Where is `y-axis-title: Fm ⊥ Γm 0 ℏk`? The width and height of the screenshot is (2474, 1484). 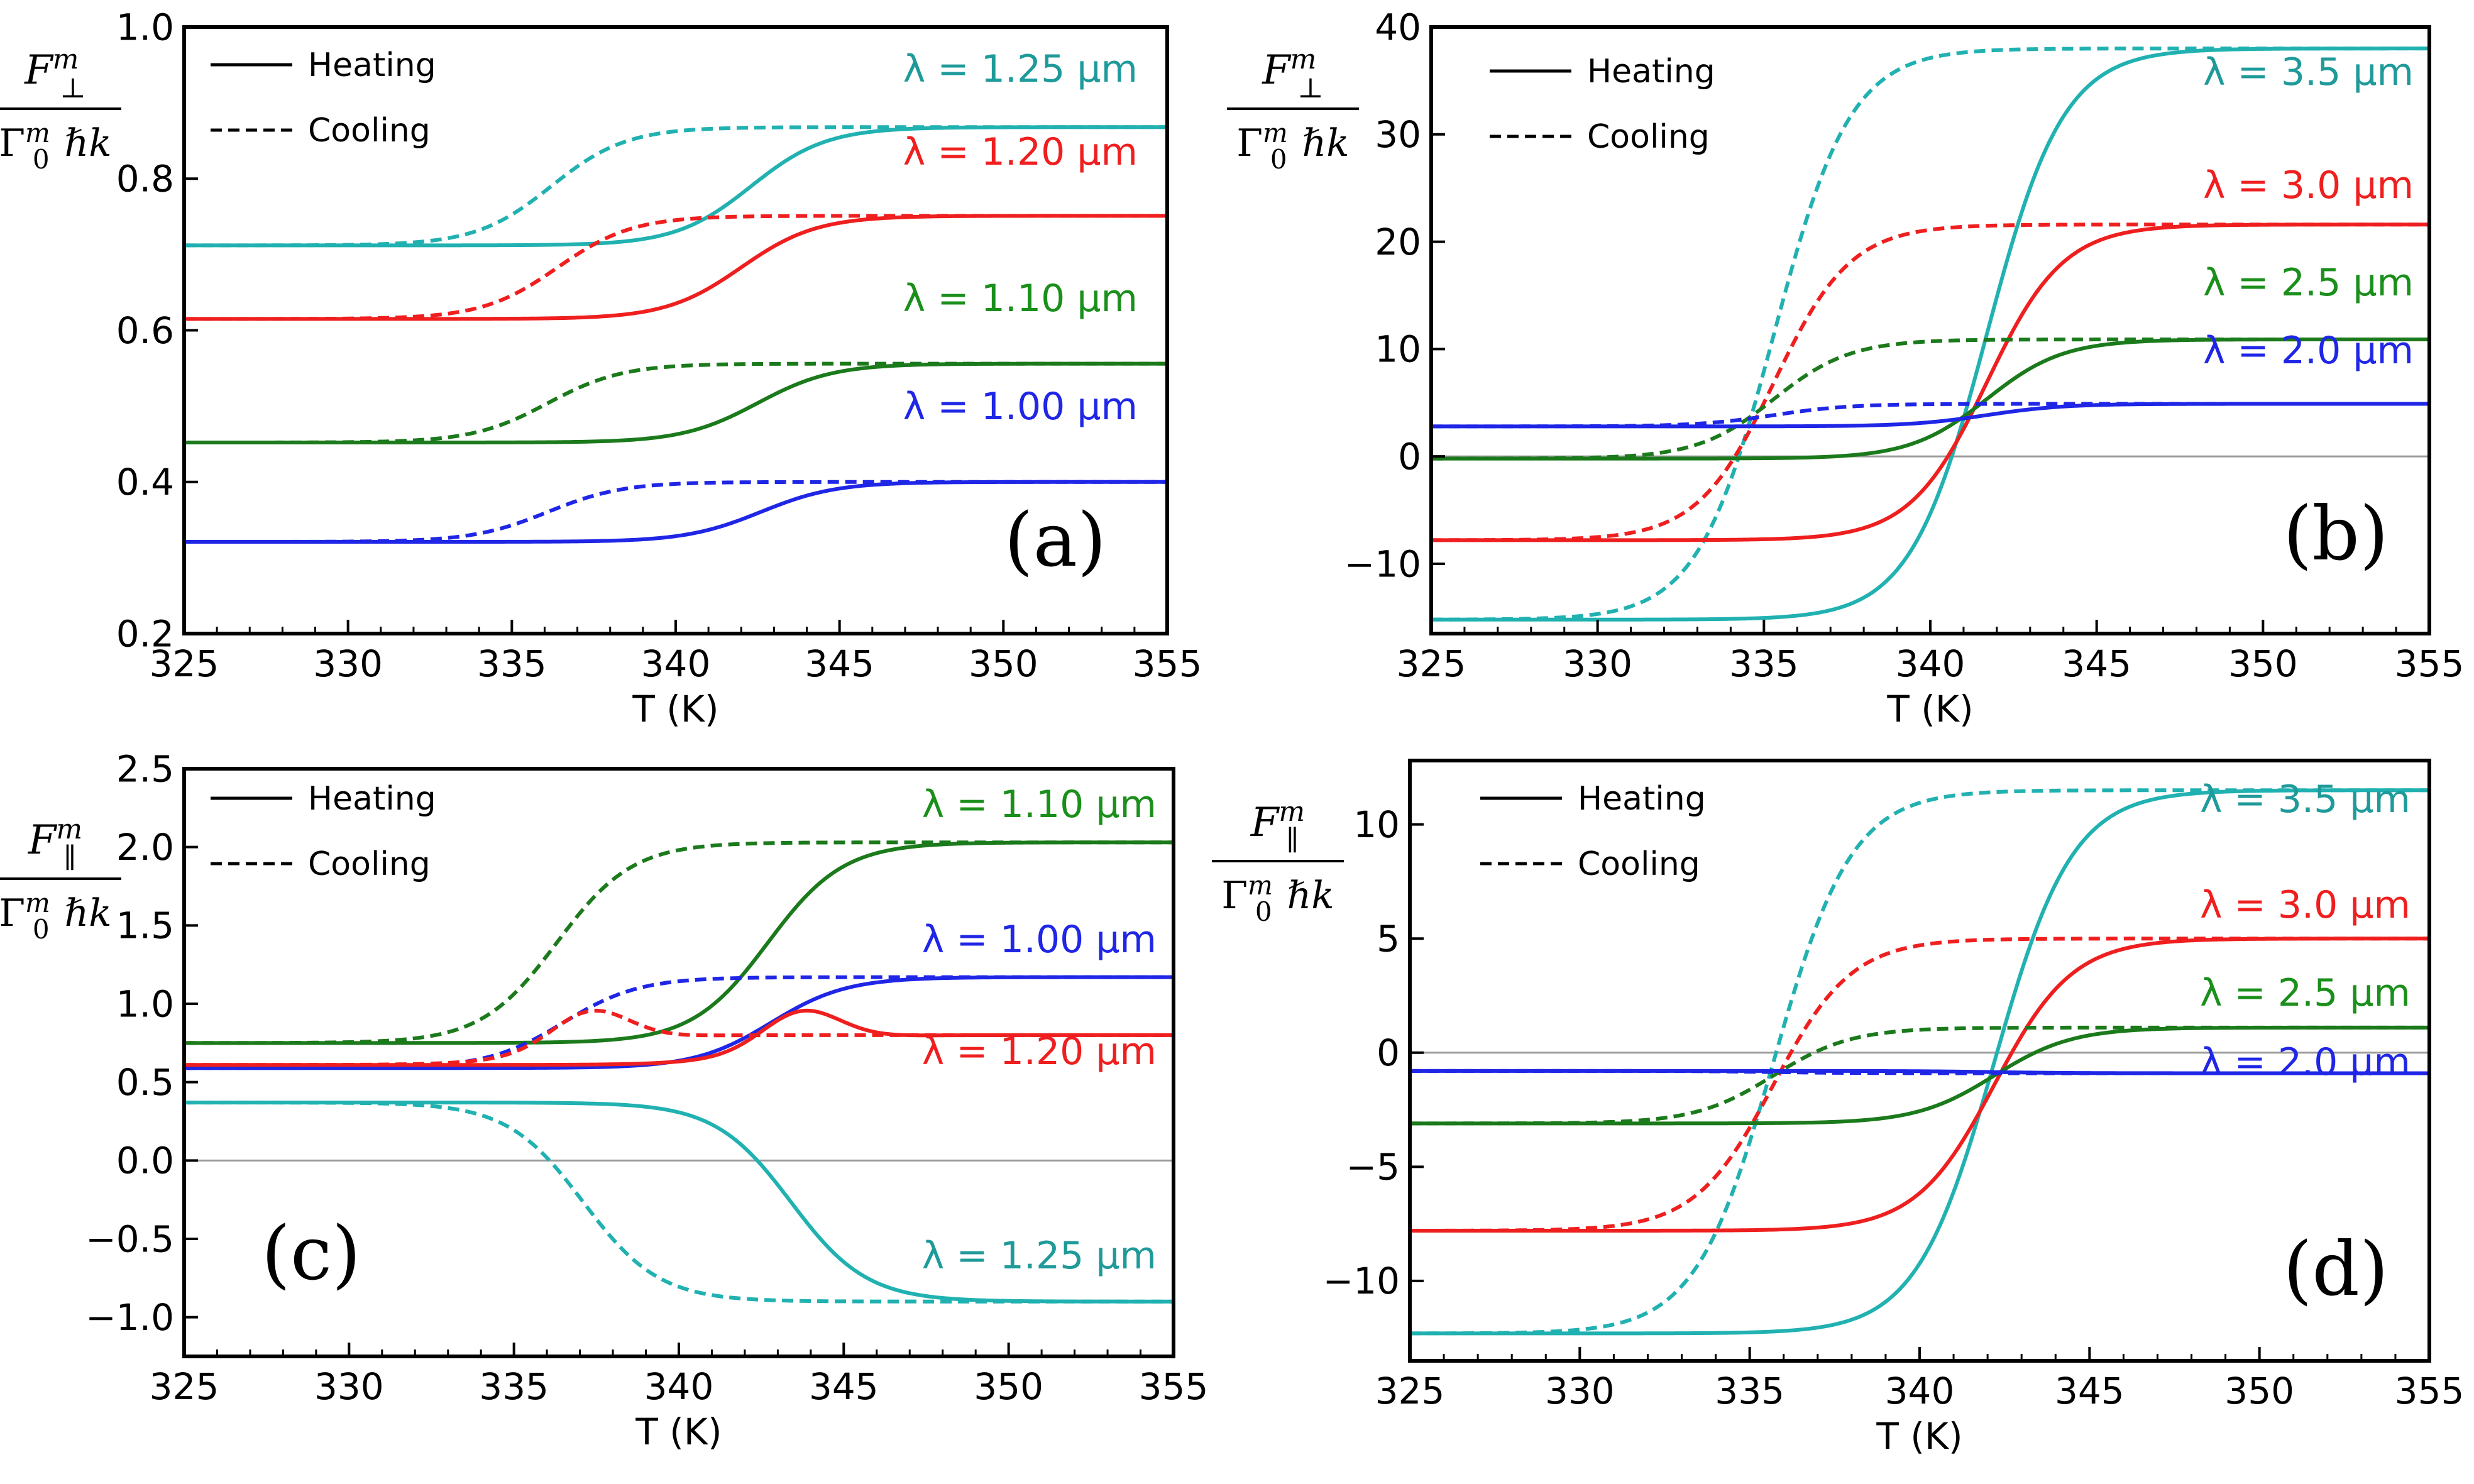 y-axis-title: Fm ⊥ Γm 0 ℏk is located at coordinates (1293, 109).